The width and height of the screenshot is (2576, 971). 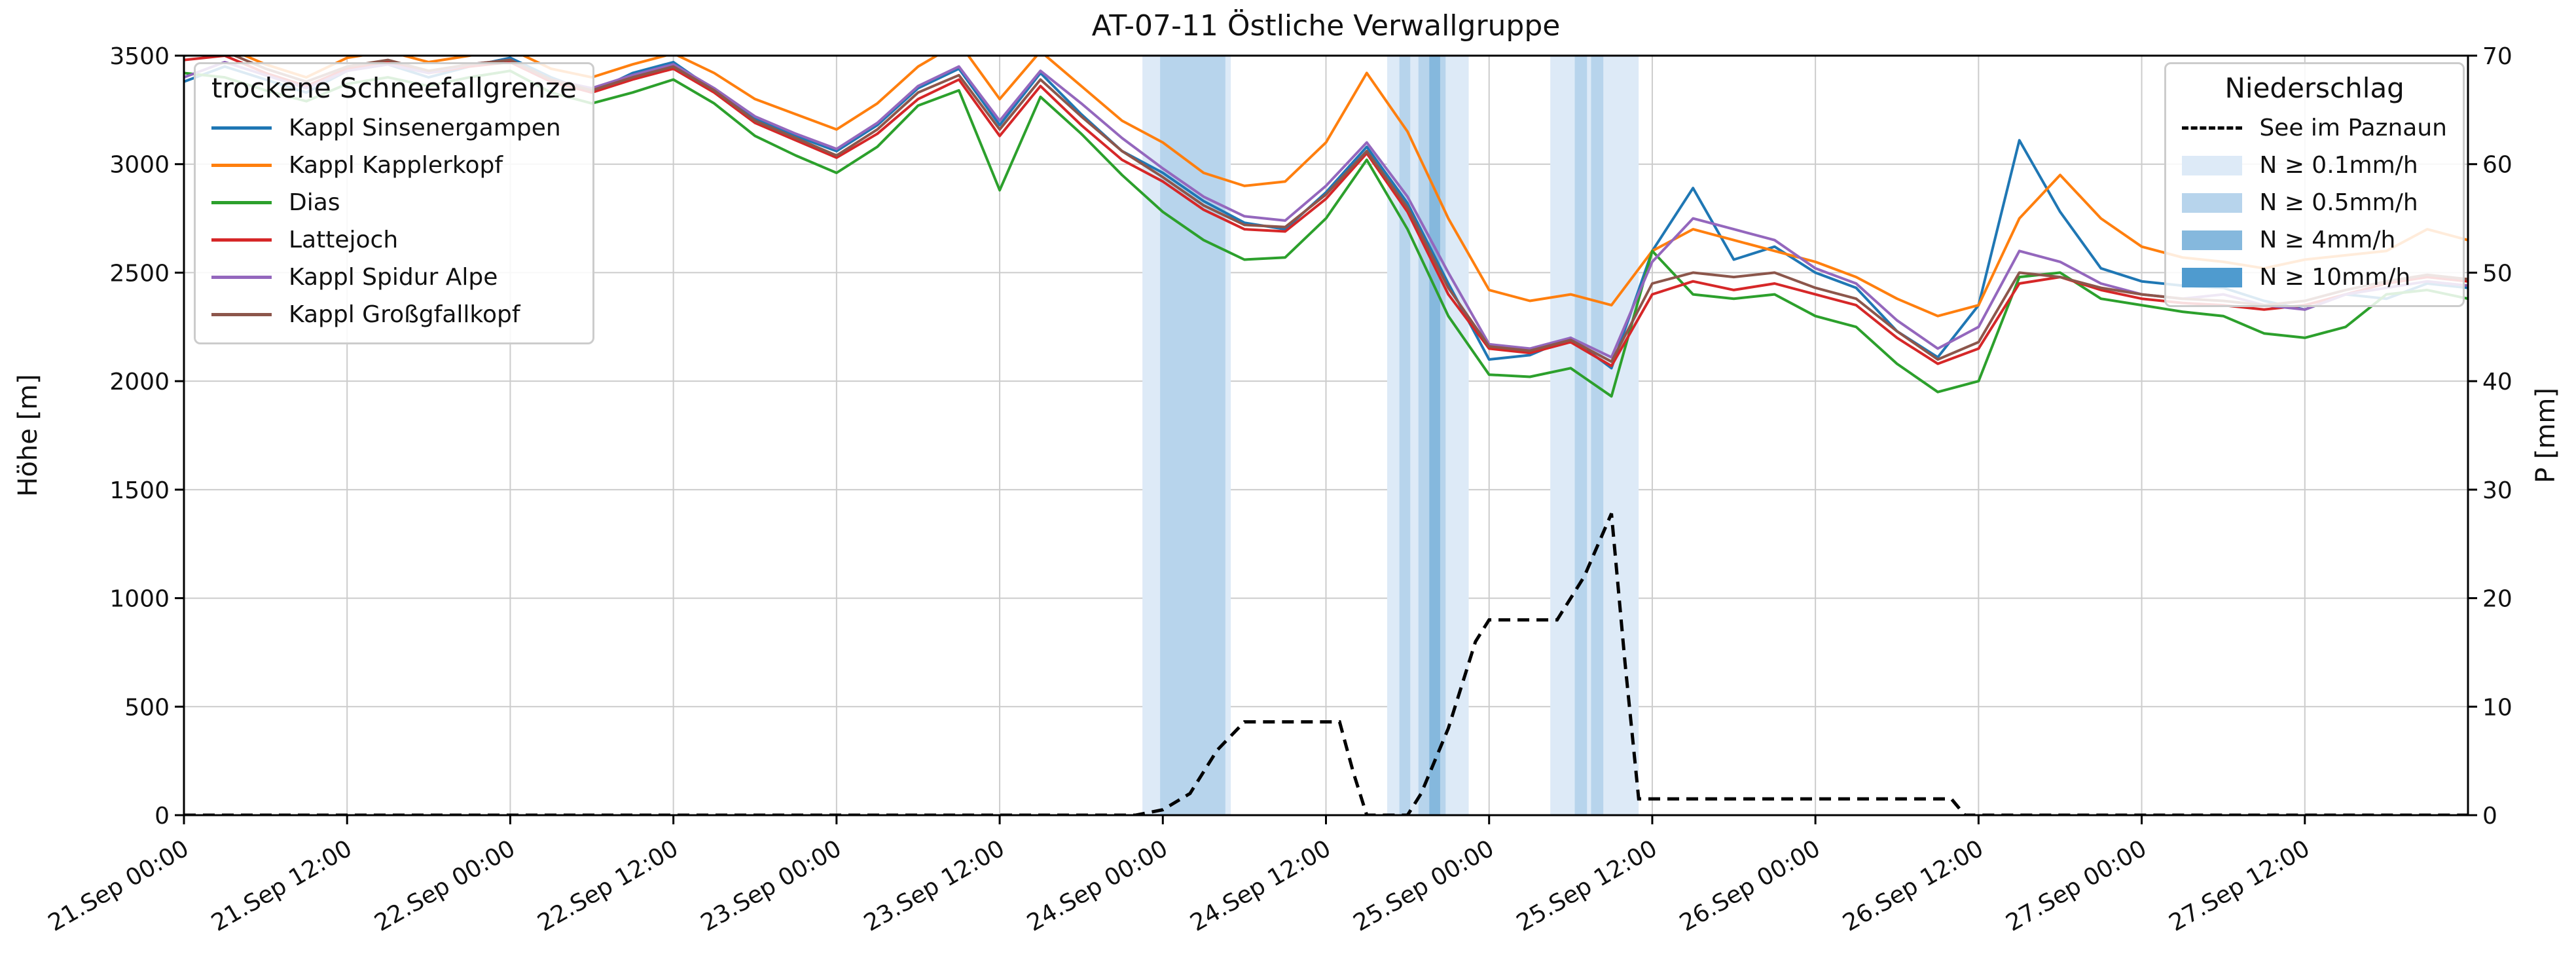 I want to click on legend-item-label: Kappl Großgfallkopf, so click(x=404, y=314).